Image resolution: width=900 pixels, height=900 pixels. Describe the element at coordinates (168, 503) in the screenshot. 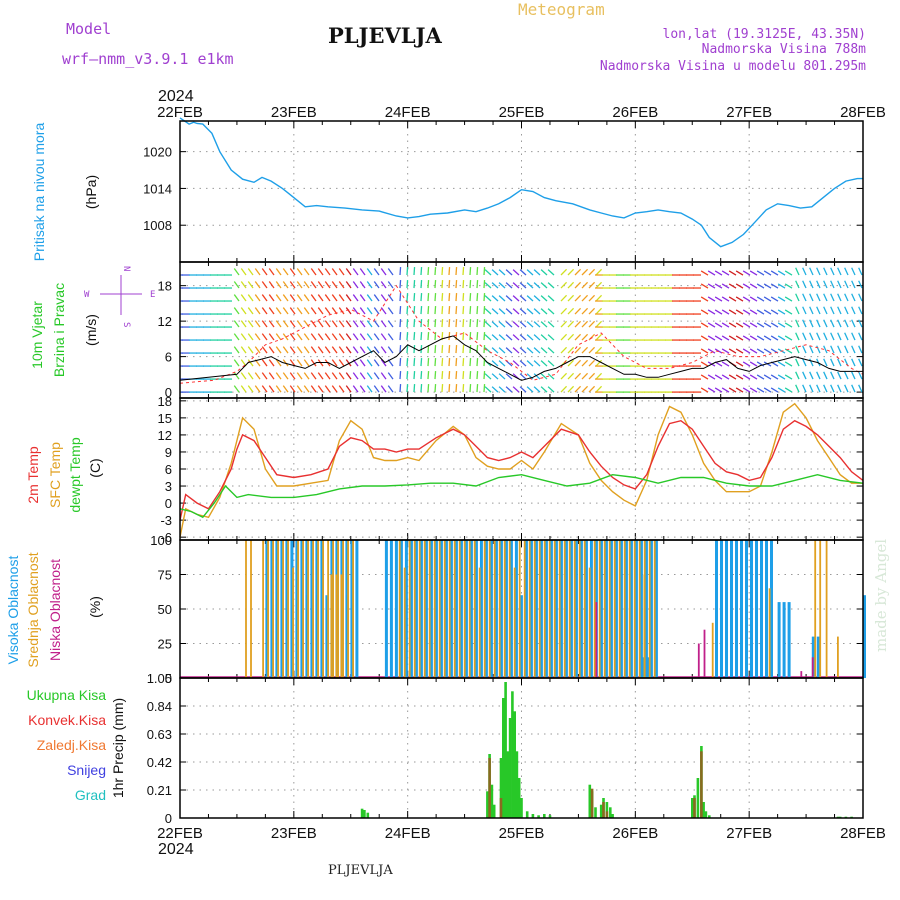

I see `temperature-ytick-label: 0` at that location.